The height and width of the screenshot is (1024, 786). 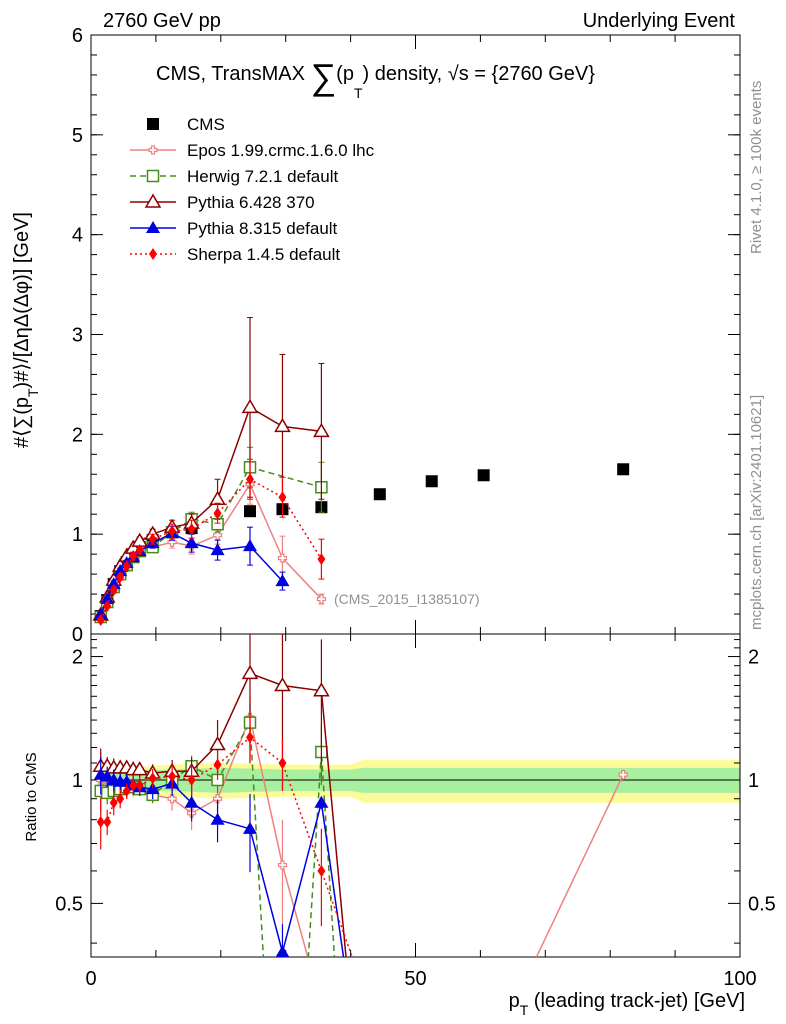 What do you see at coordinates (77, 781) in the screenshot?
I see `ratio-tick-label: 1` at bounding box center [77, 781].